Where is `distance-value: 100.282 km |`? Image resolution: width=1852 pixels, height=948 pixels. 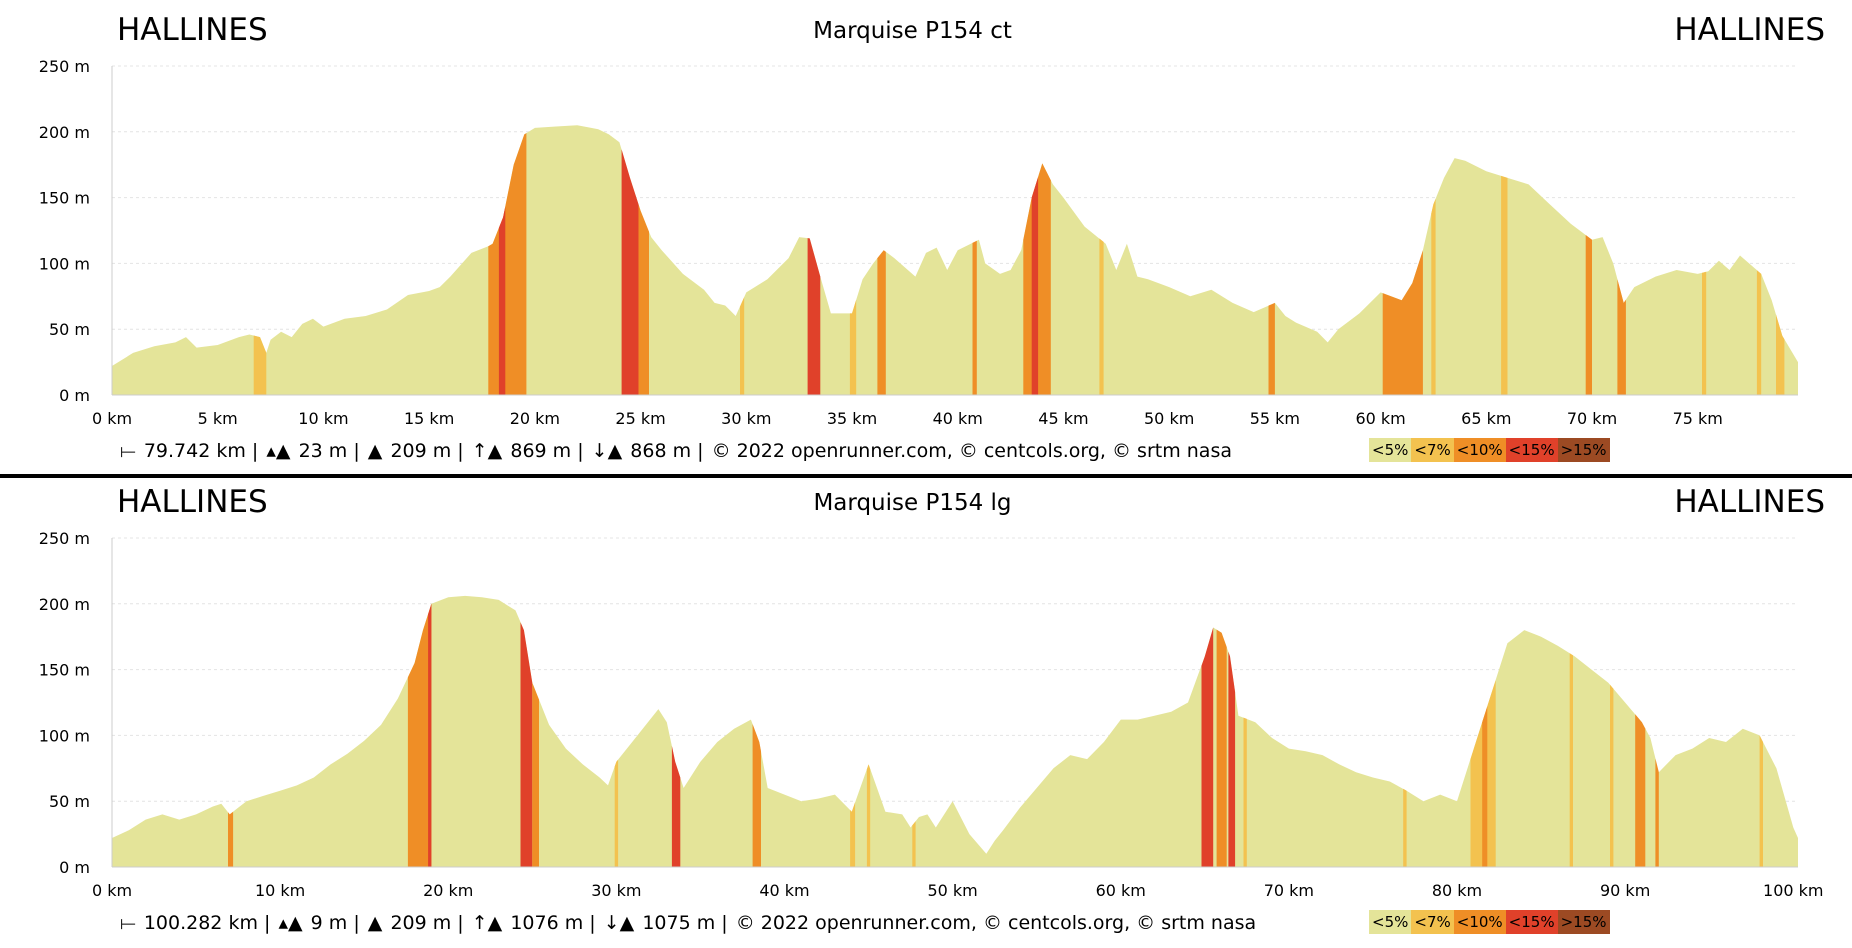 distance-value: 100.282 km | is located at coordinates (207, 923).